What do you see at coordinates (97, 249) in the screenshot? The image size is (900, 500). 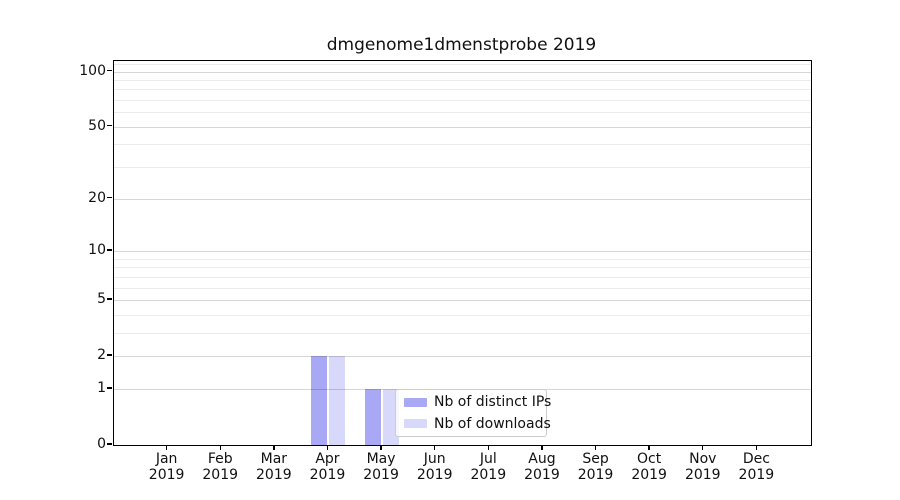 I see `y-tick-label: 10` at bounding box center [97, 249].